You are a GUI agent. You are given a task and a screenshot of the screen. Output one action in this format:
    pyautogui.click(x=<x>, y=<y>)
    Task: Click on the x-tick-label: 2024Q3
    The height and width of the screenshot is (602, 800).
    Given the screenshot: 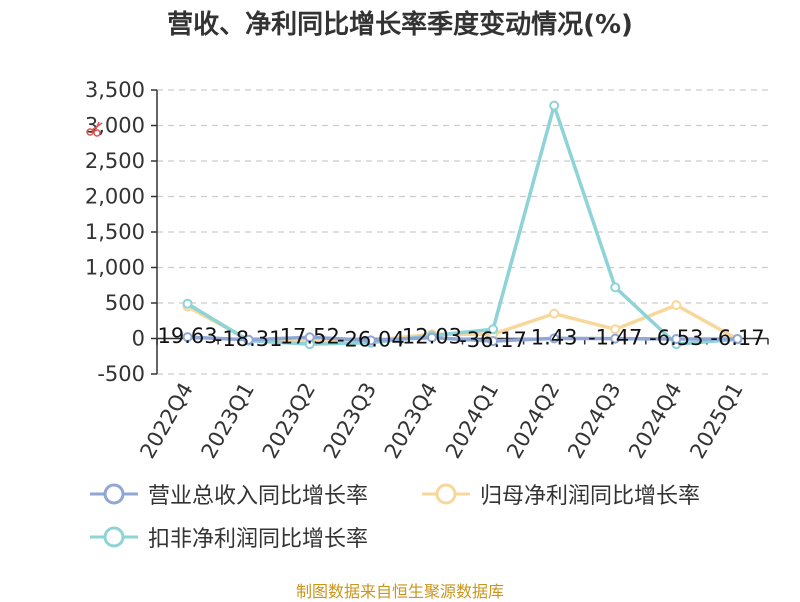 What is the action you would take?
    pyautogui.click(x=594, y=421)
    